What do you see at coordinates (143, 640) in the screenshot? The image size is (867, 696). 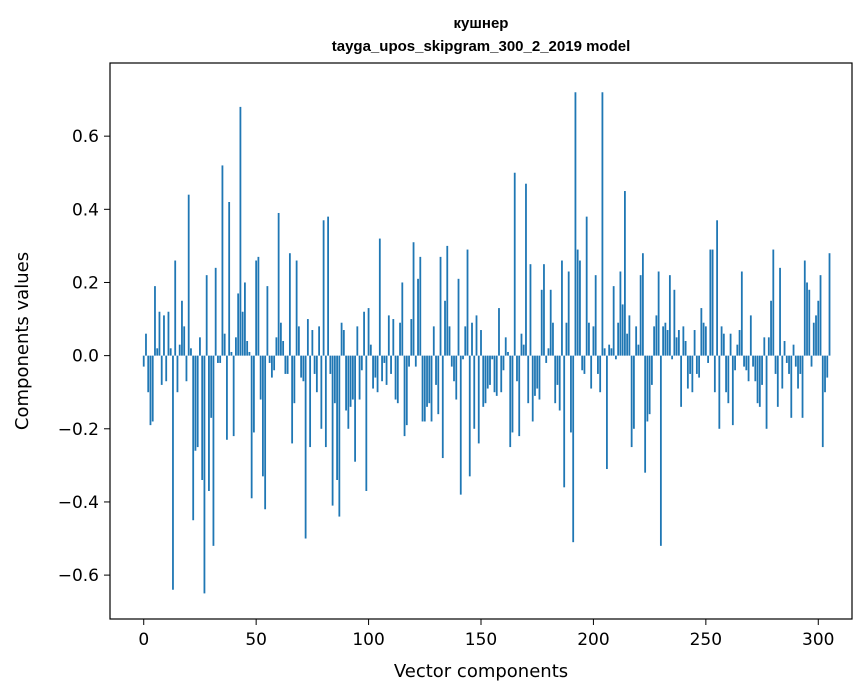 I see `x-tick-label: 0` at bounding box center [143, 640].